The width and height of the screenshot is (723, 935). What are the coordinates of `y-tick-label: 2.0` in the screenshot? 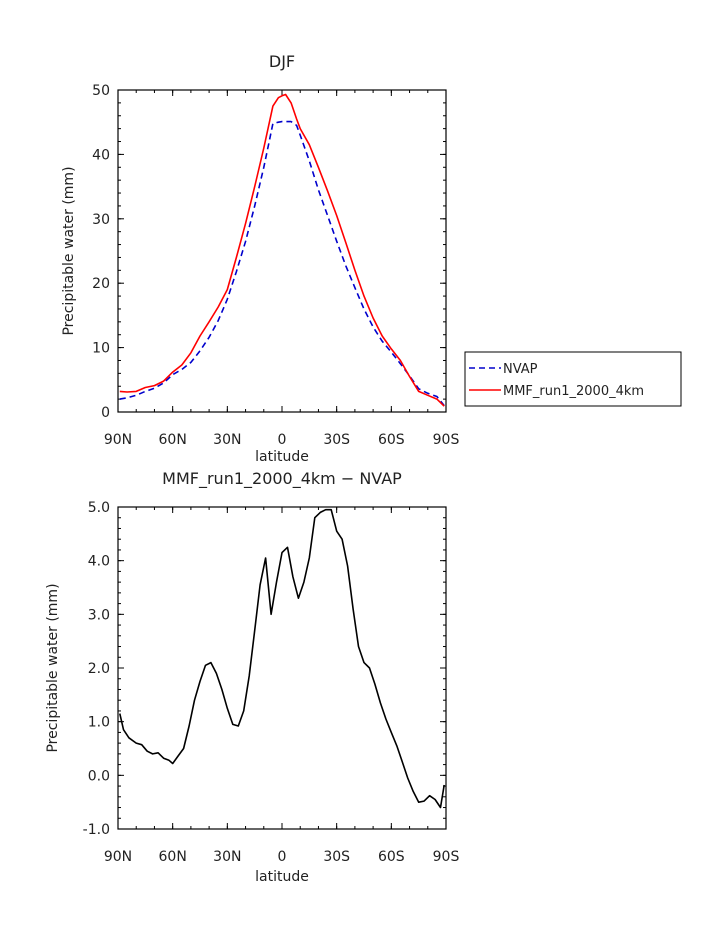 It's located at (99, 669).